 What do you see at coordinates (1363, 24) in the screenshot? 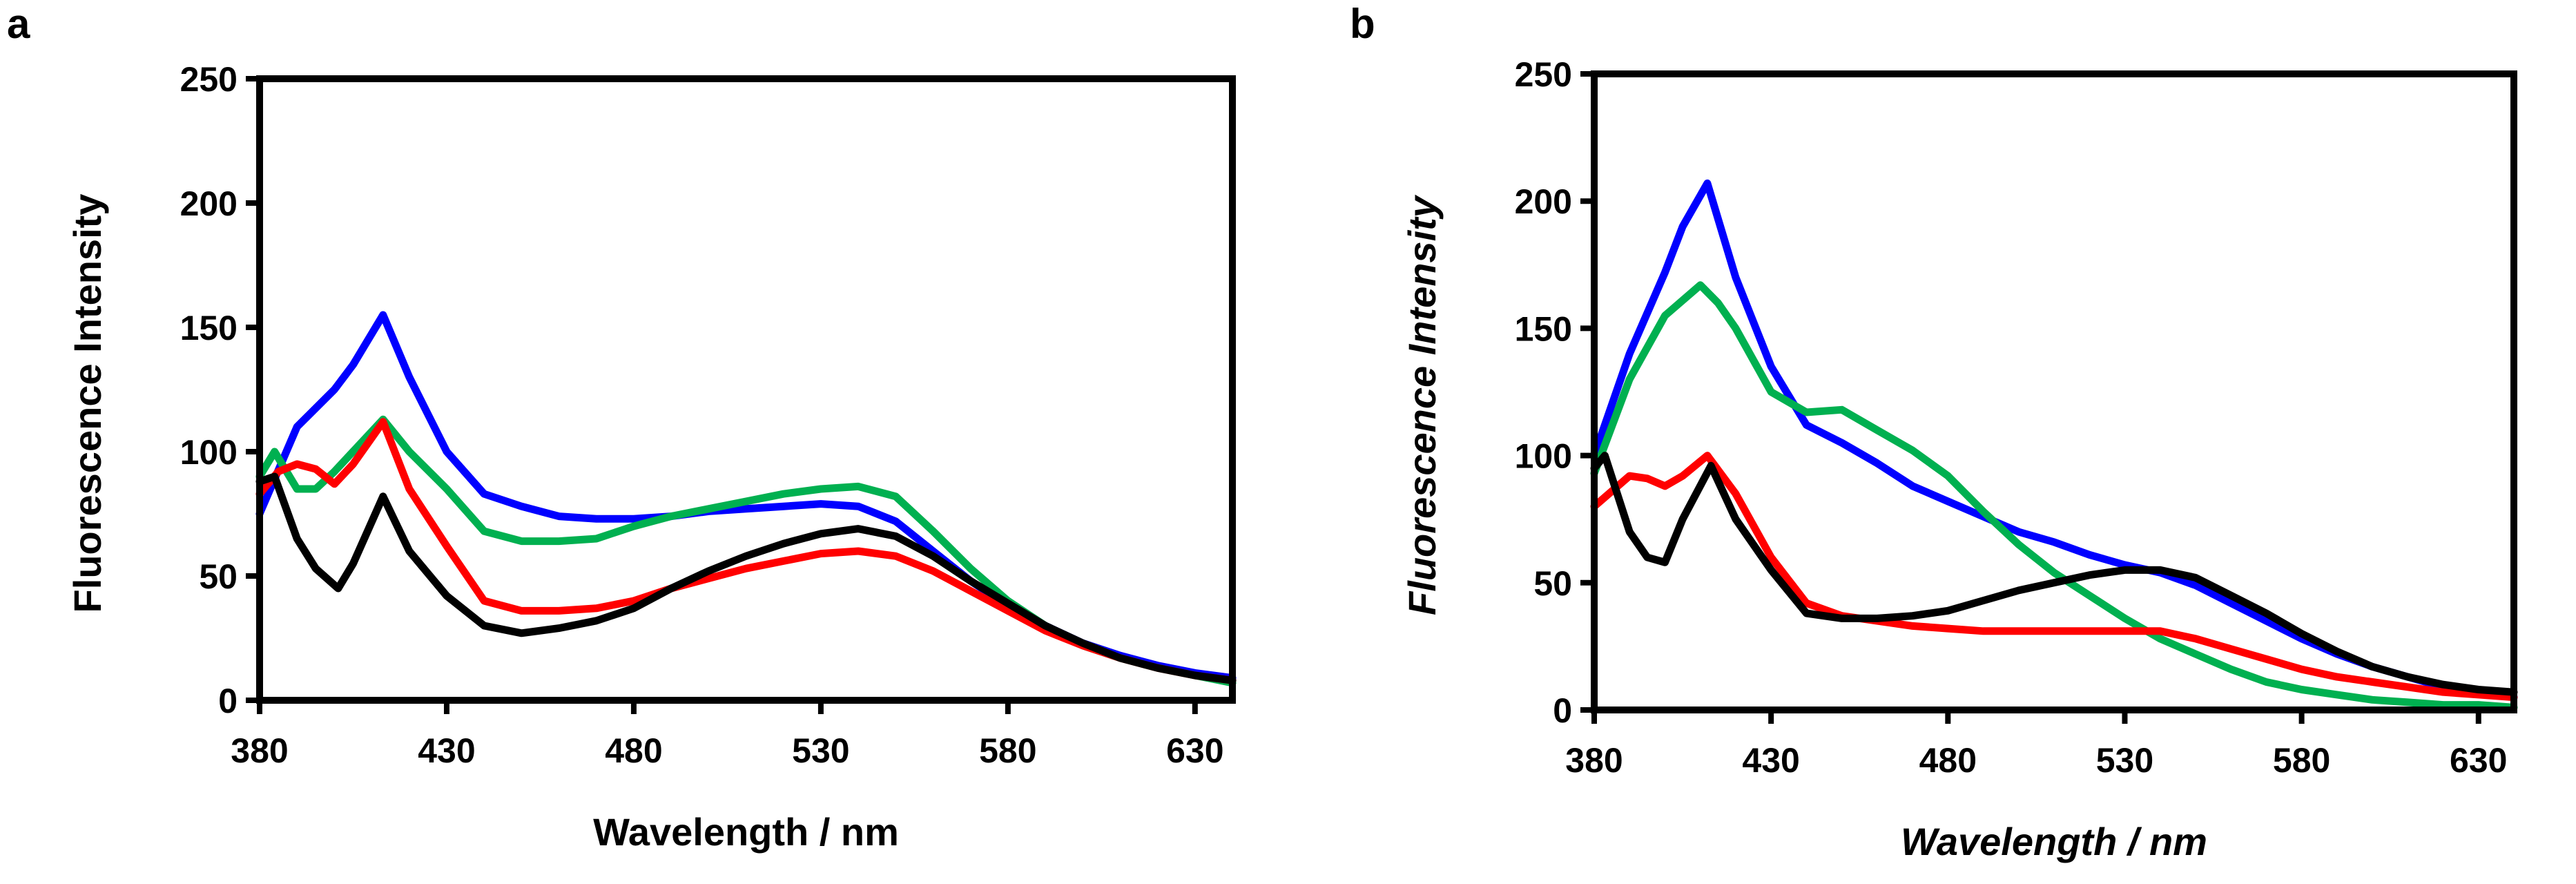
I see `panel-label: b` at bounding box center [1363, 24].